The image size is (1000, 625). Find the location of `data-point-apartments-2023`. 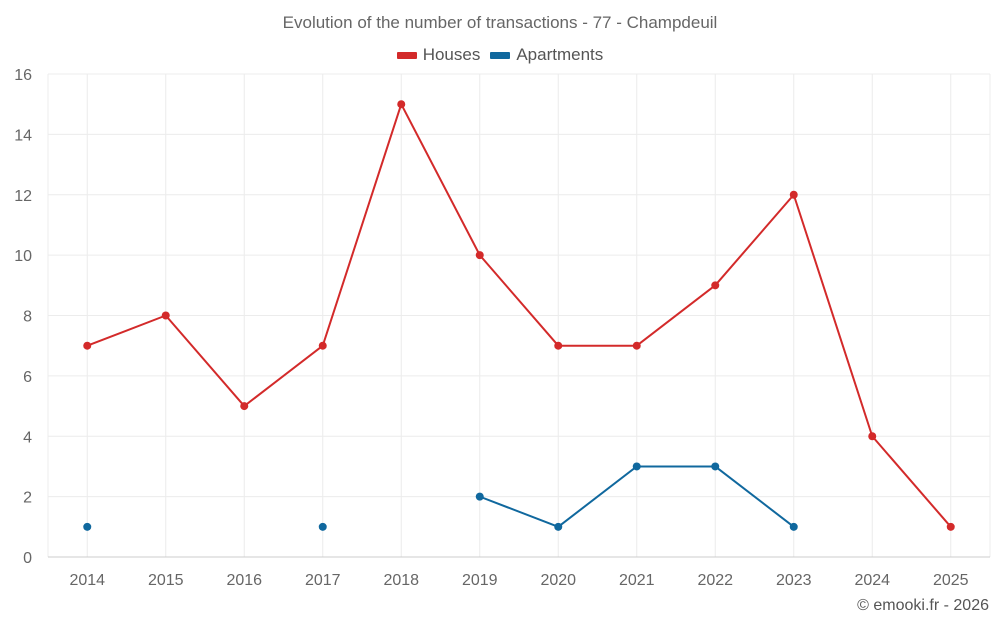

data-point-apartments-2023 is located at coordinates (793, 526).